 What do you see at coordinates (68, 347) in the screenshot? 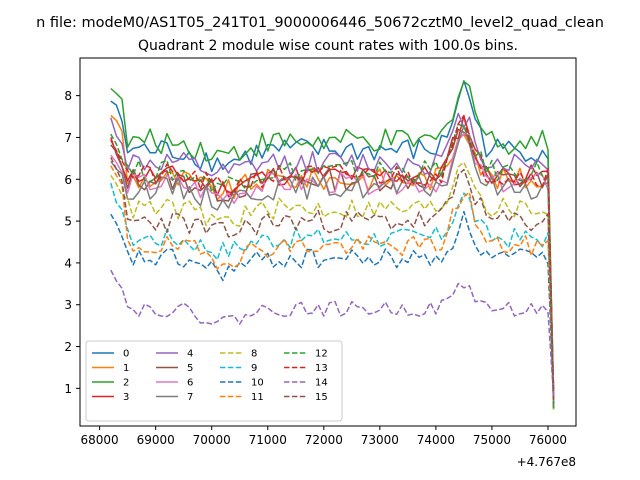
I see `y-tick-label: 2` at bounding box center [68, 347].